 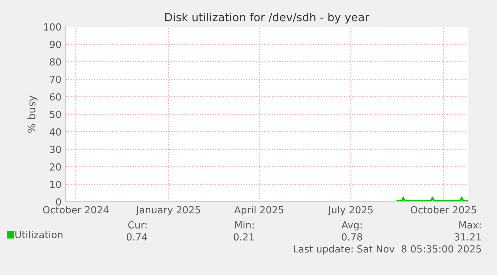 I want to click on y-axis-title: % busy, so click(x=33, y=114).